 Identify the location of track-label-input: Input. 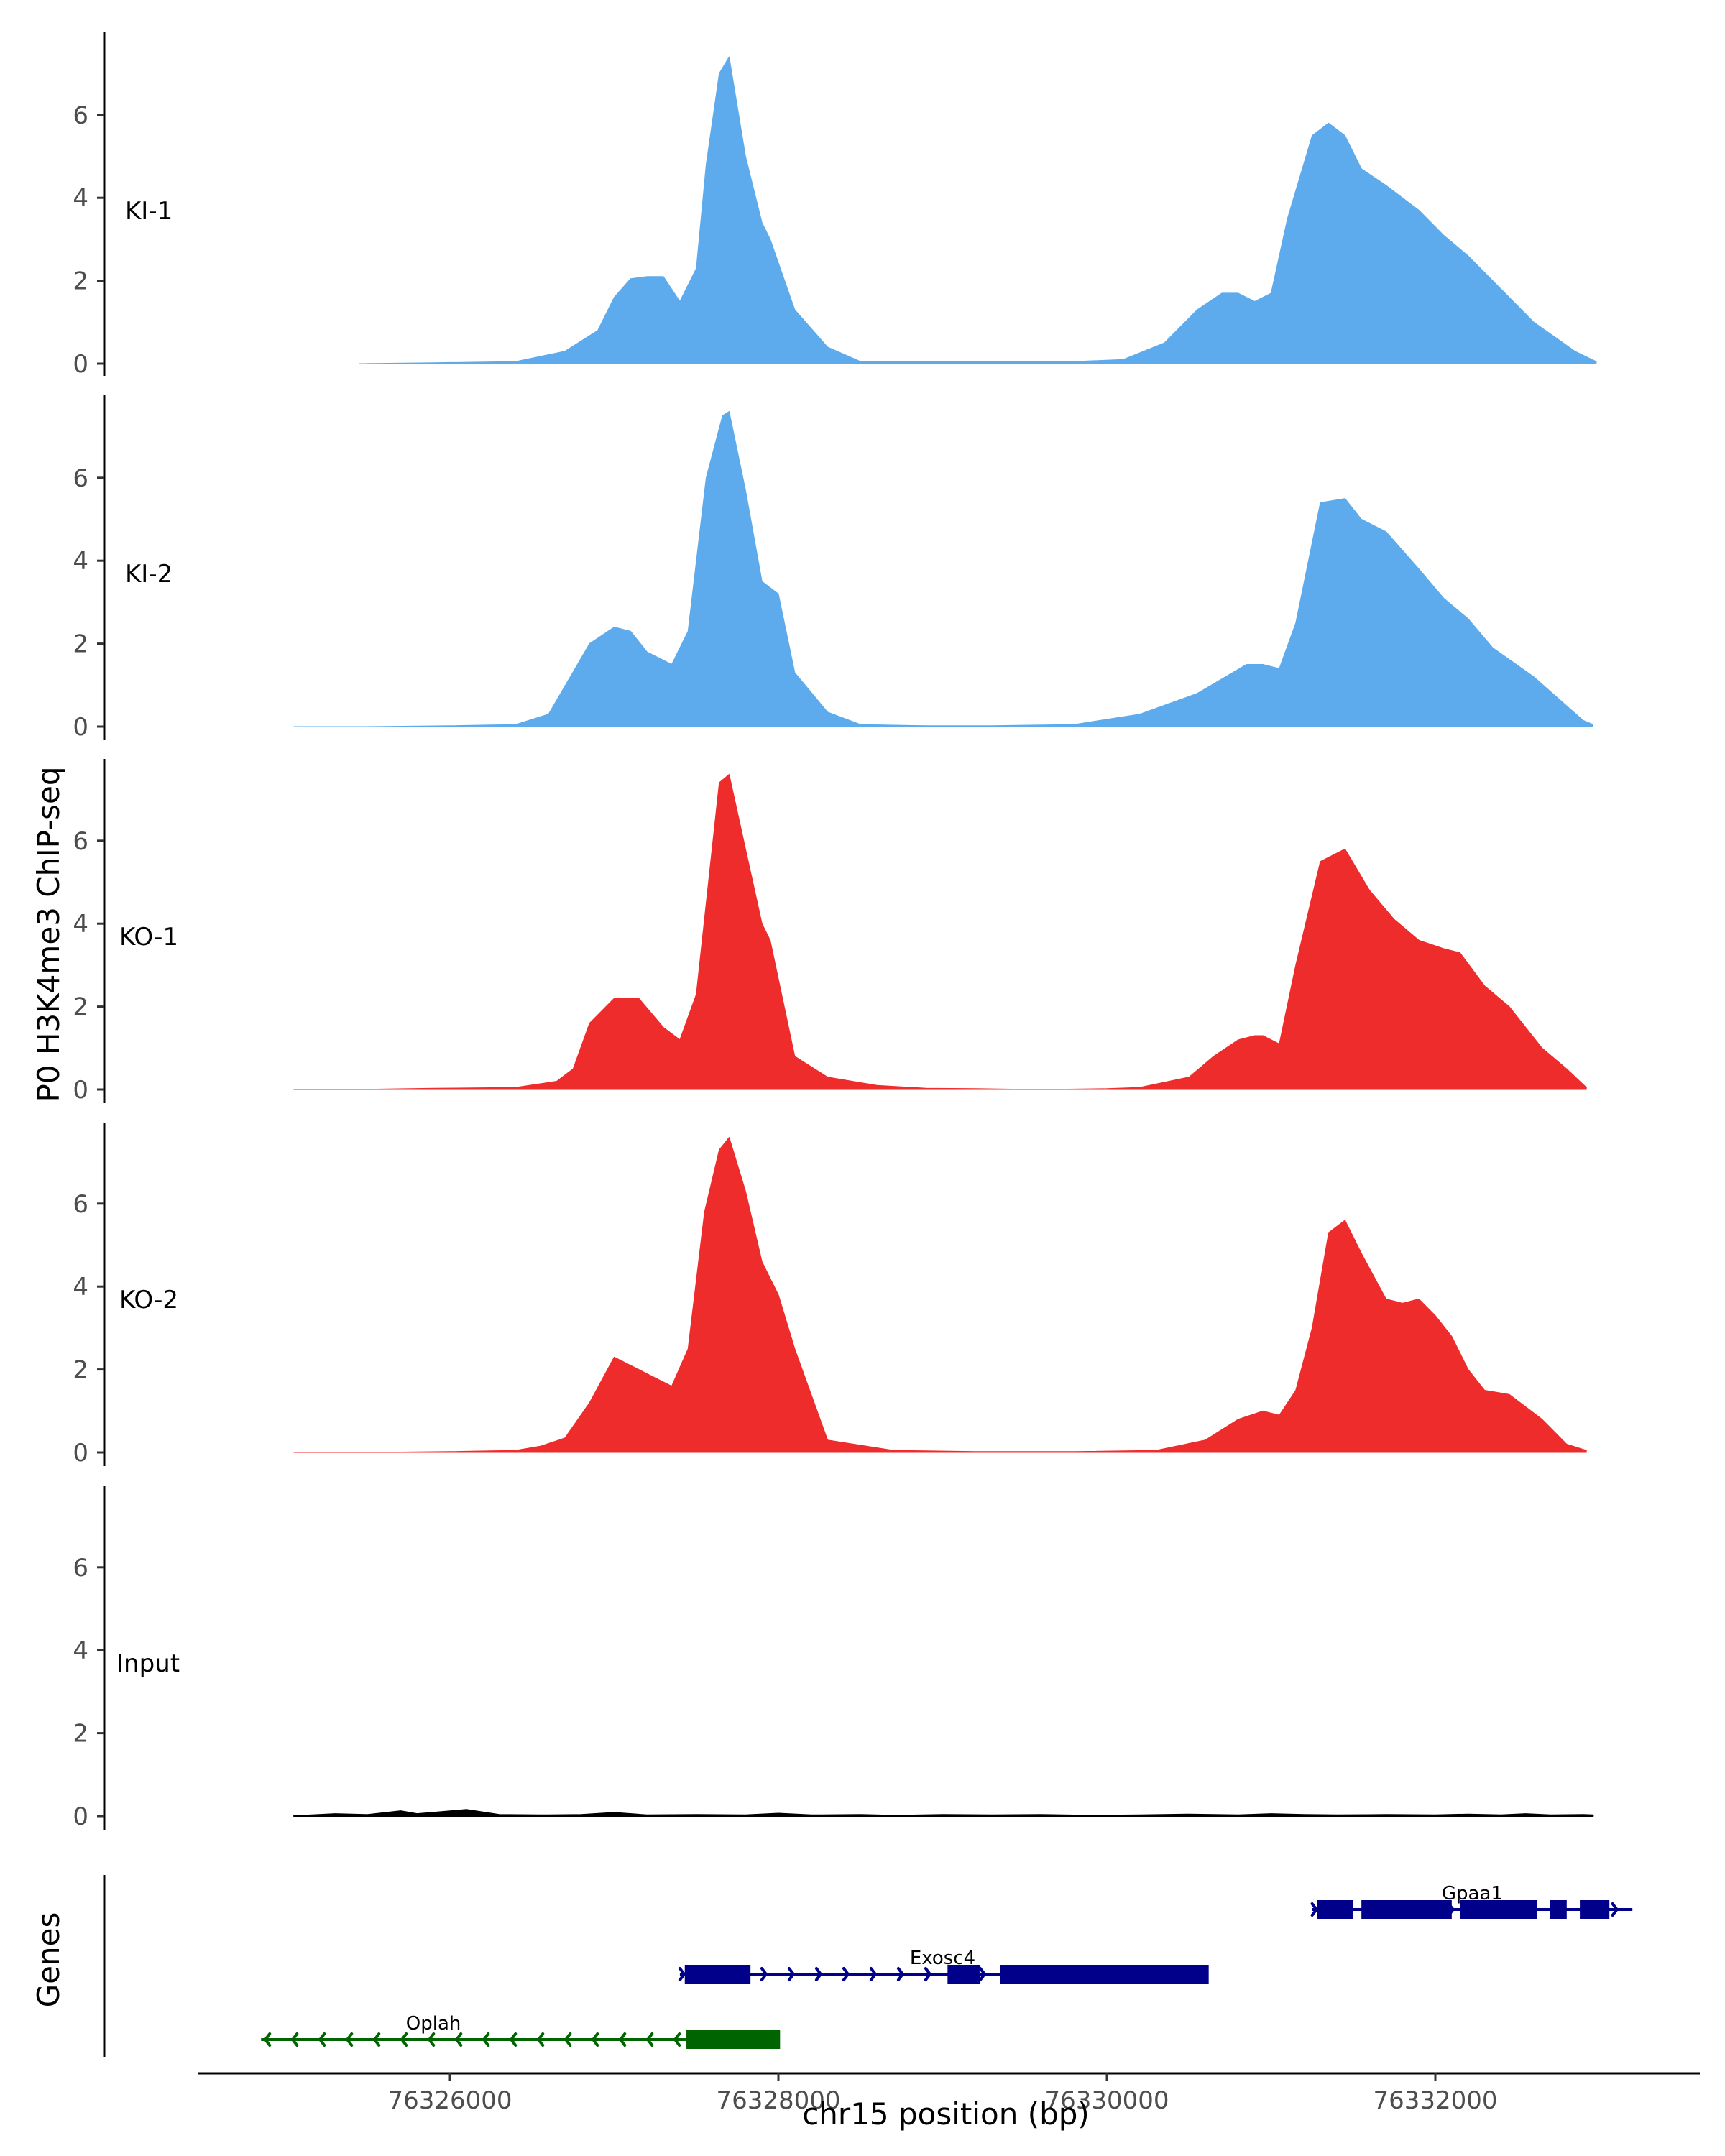
(148, 1664).